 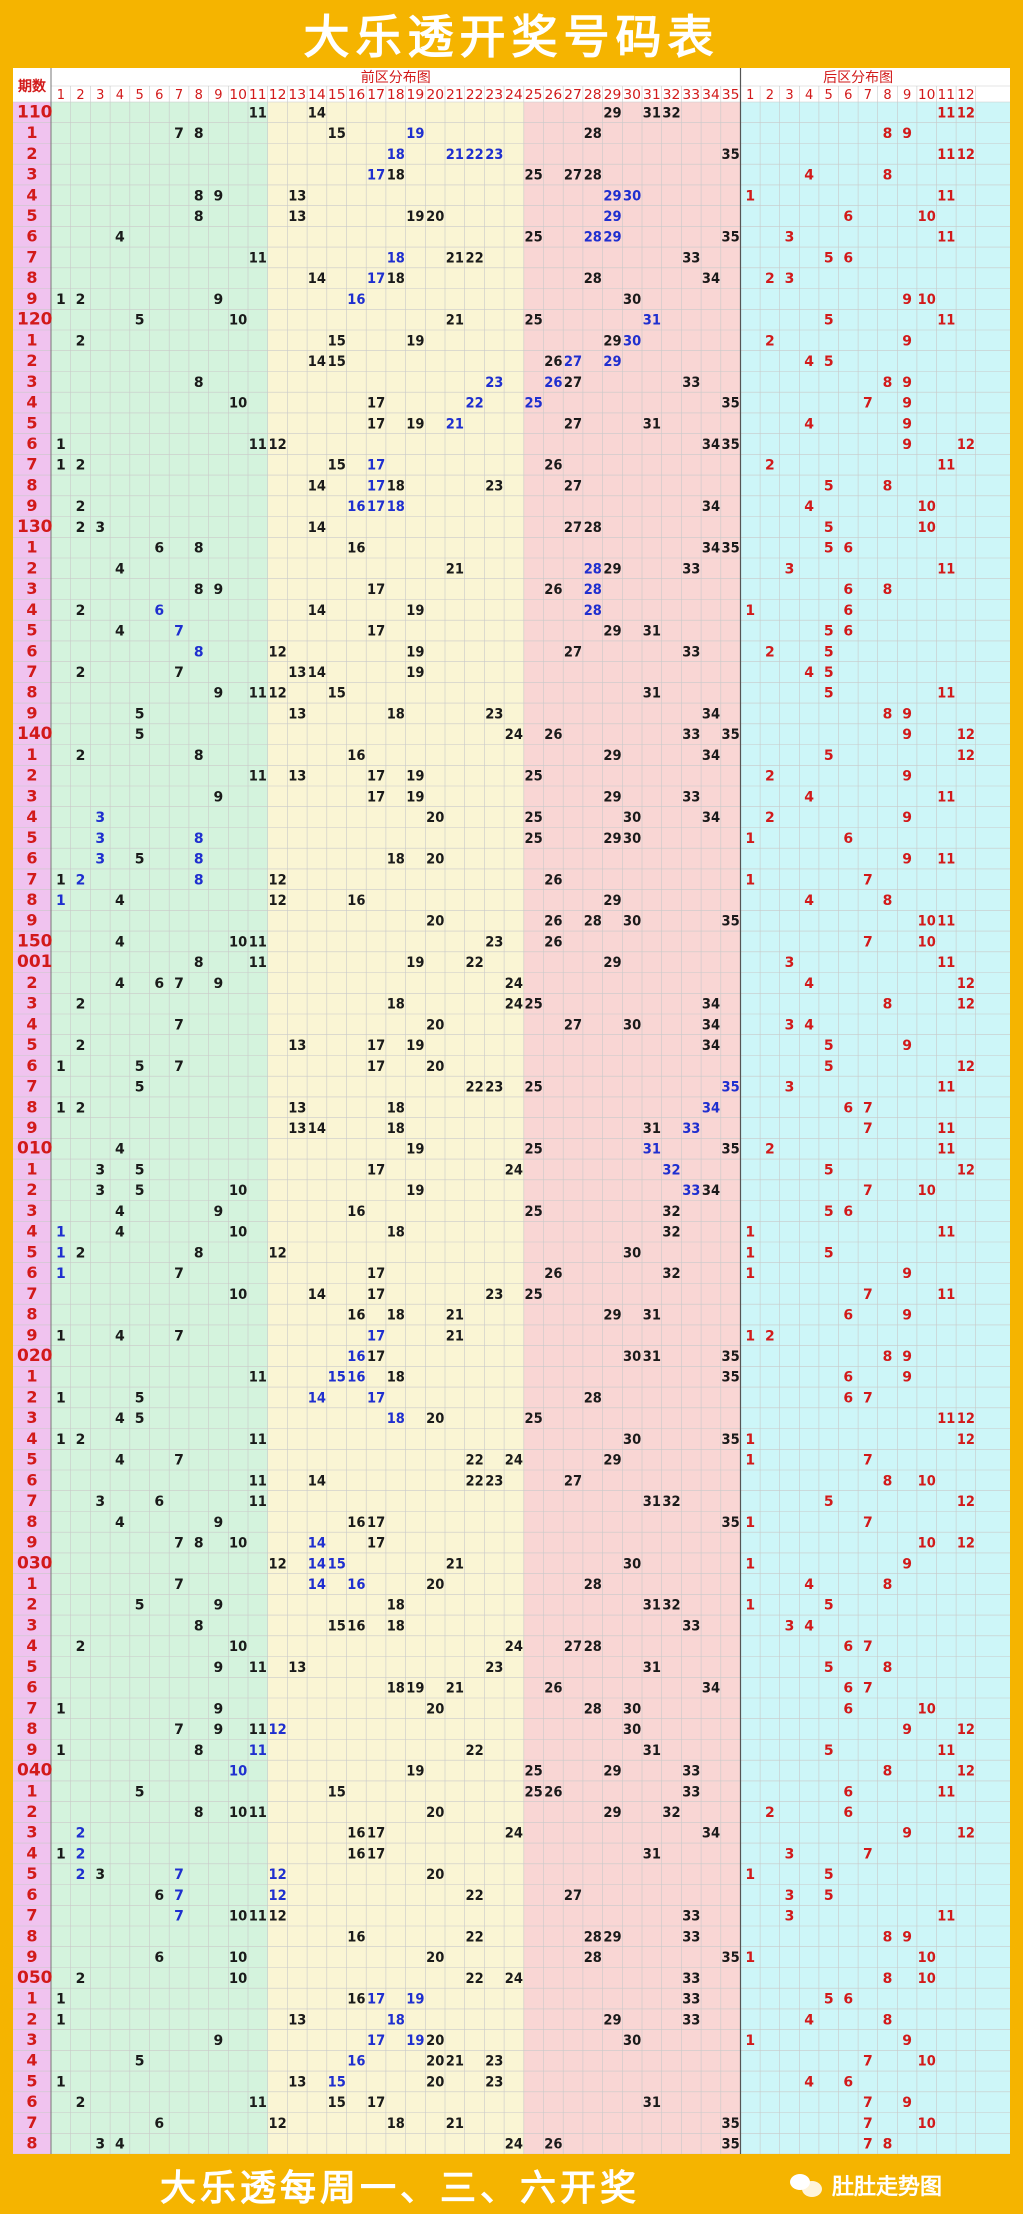 I want to click on front-number: 18, so click(x=396, y=1606).